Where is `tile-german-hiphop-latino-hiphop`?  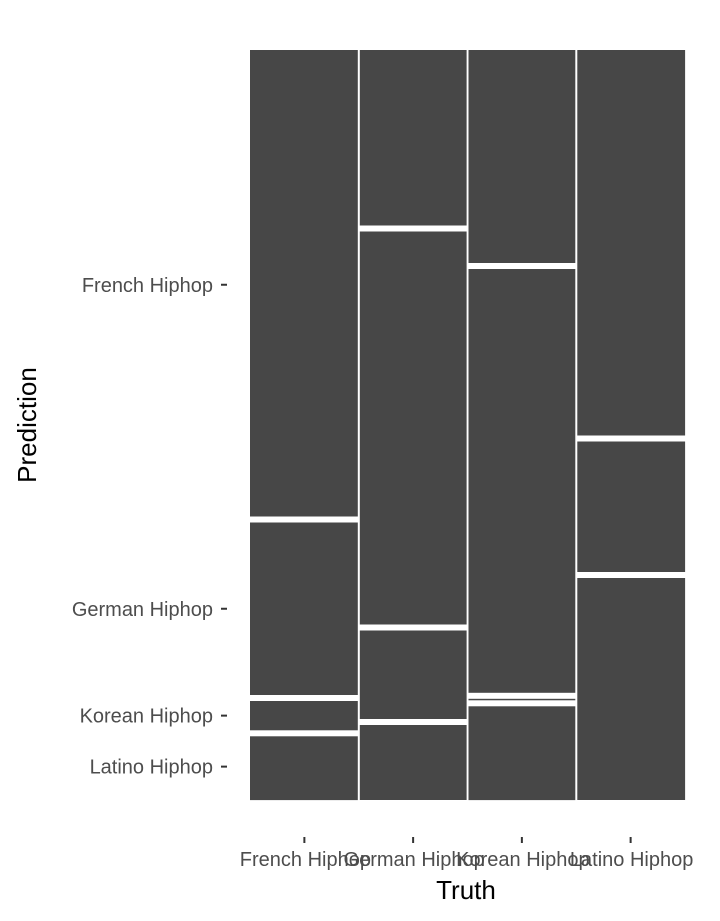
tile-german-hiphop-latino-hiphop is located at coordinates (413, 762).